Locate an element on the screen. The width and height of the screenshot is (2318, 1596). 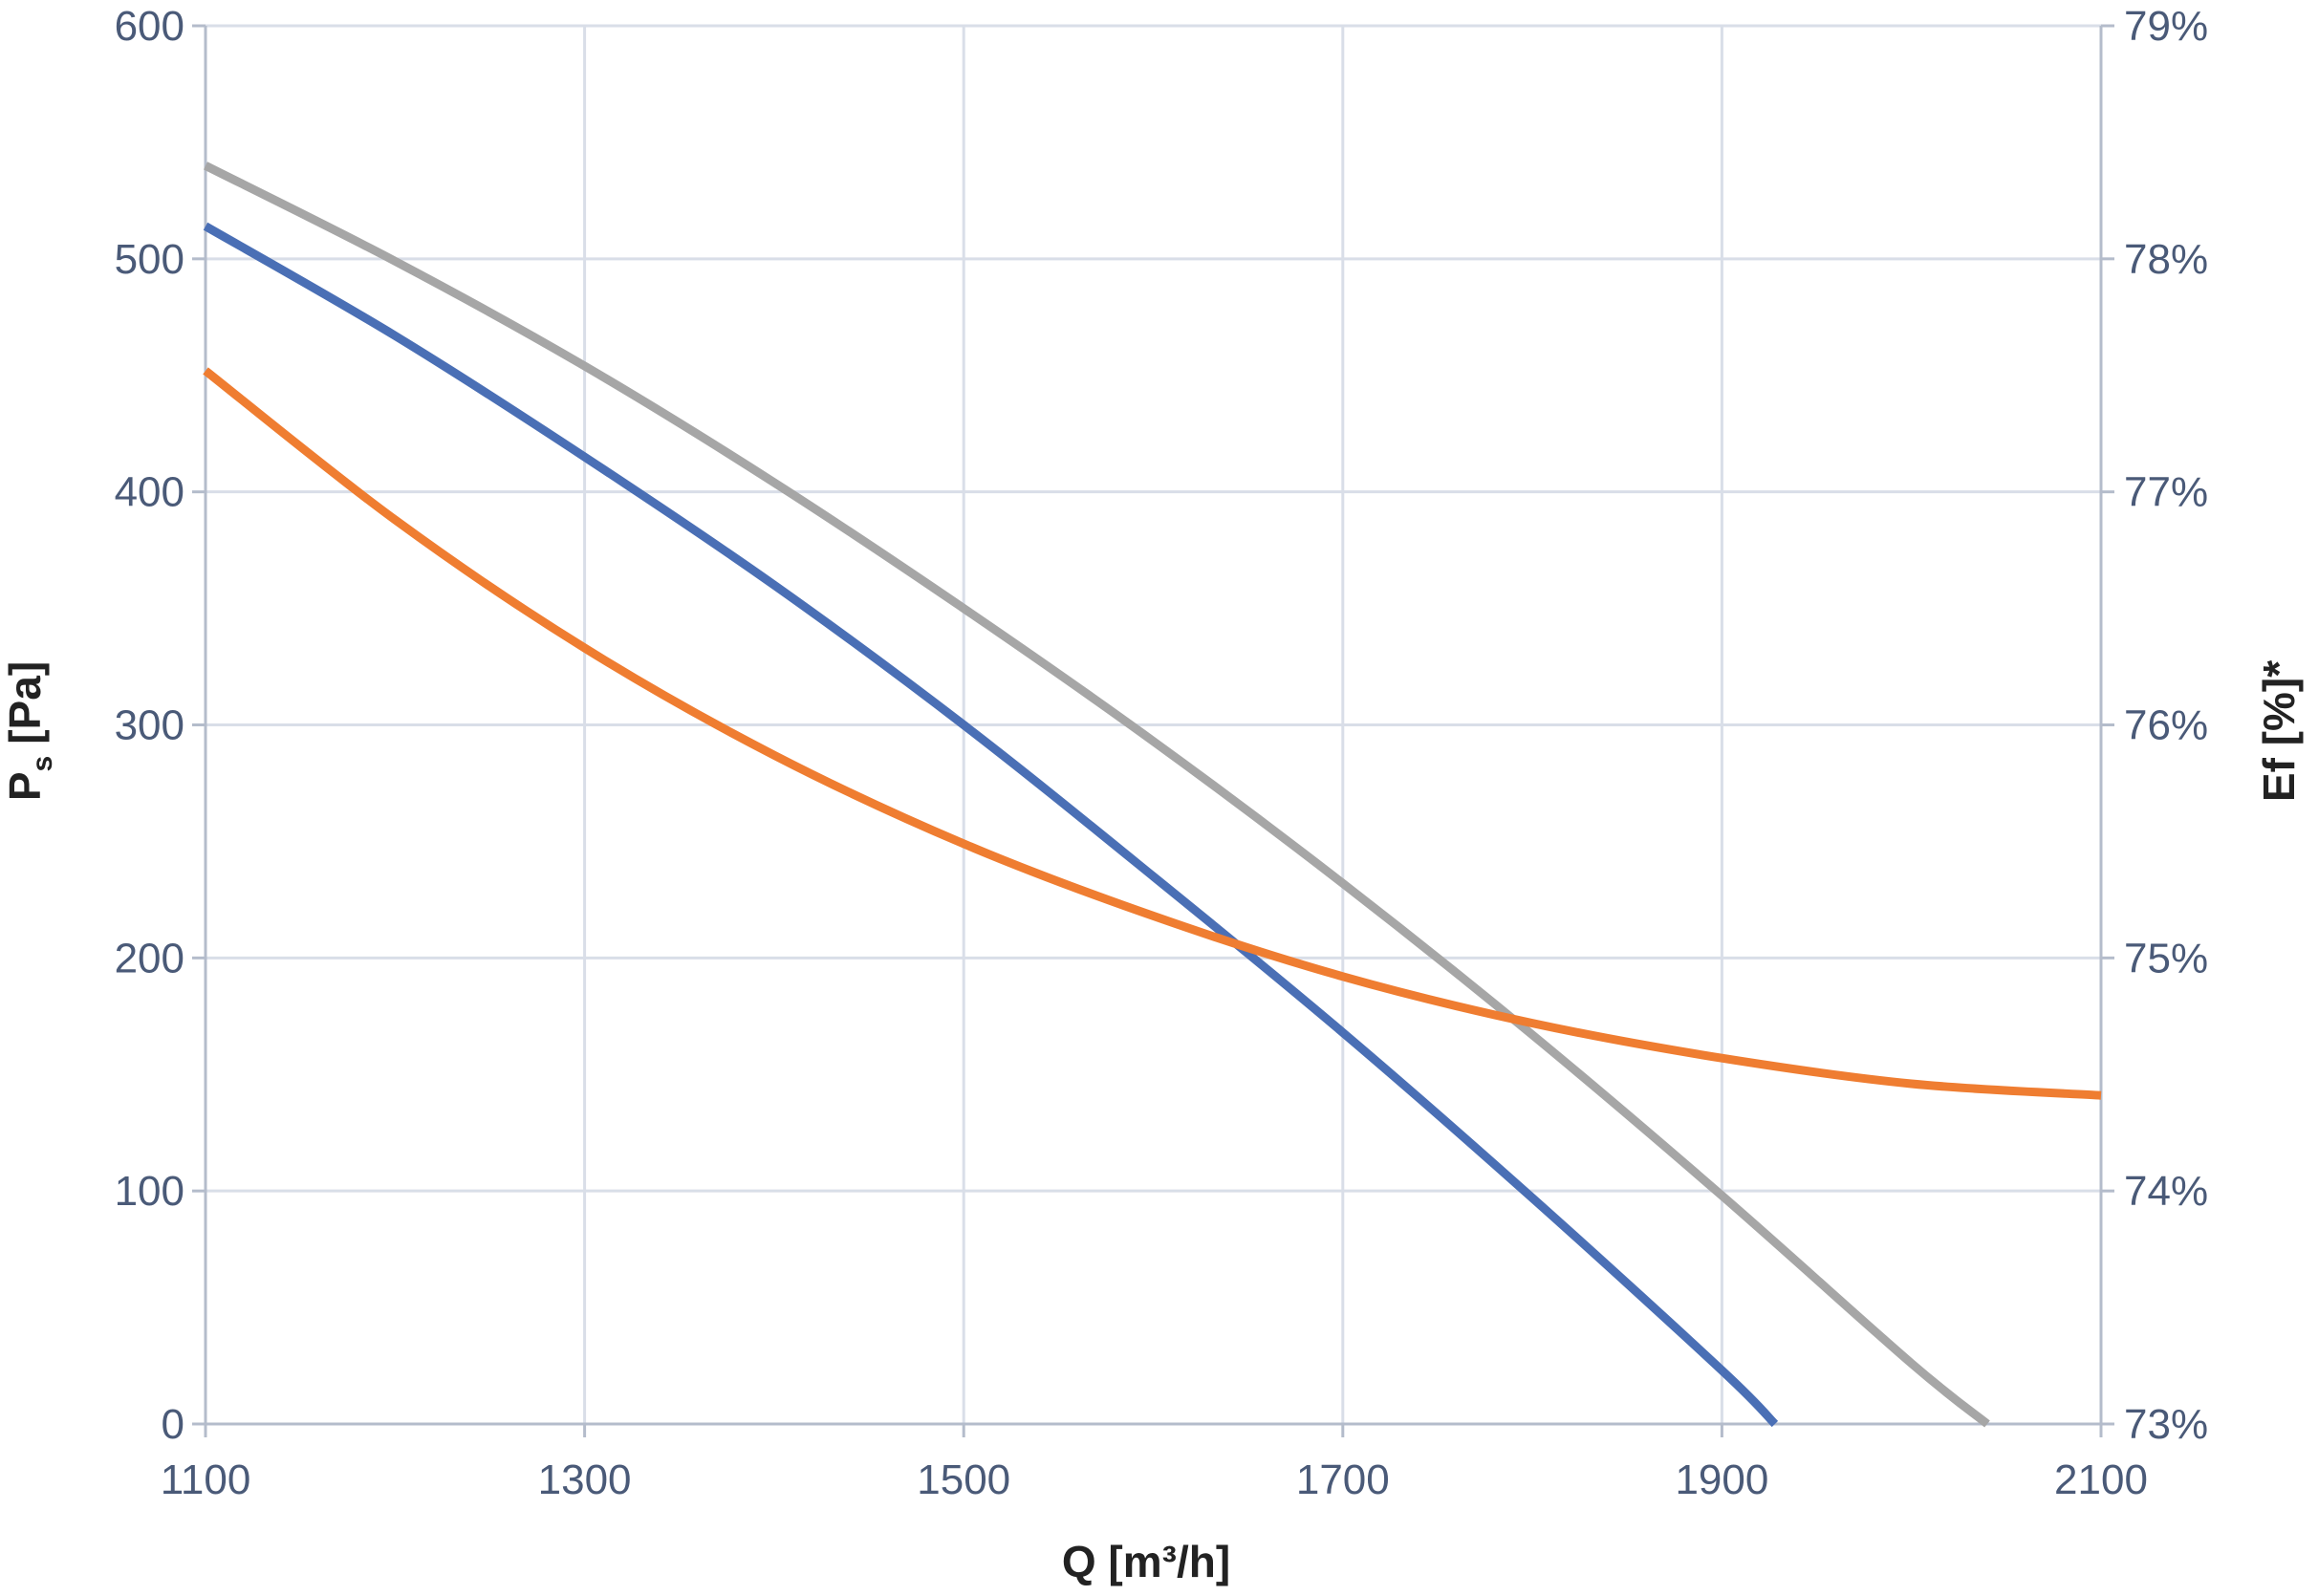
x-tick-label: 1900 is located at coordinates (1721, 1480).